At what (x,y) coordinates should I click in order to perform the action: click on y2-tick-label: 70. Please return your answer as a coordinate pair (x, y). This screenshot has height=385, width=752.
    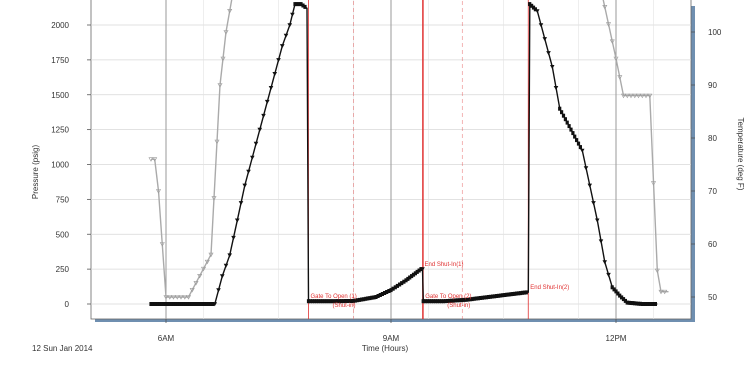
    Looking at the image, I should click on (712, 191).